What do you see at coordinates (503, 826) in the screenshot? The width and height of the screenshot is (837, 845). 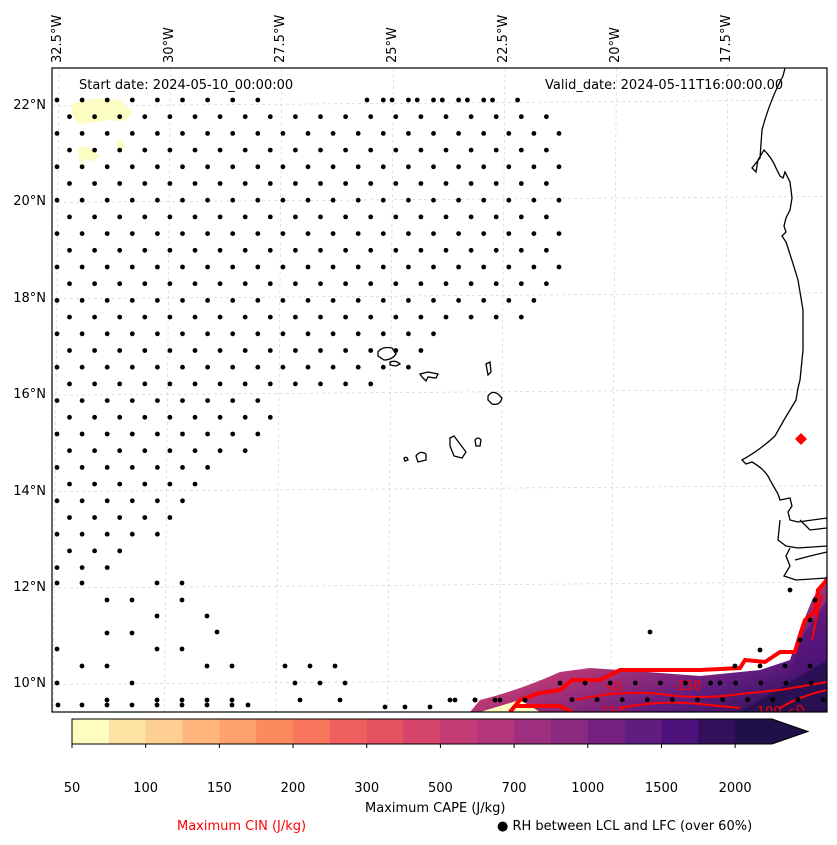 I see `rh-legend-marker: ●` at bounding box center [503, 826].